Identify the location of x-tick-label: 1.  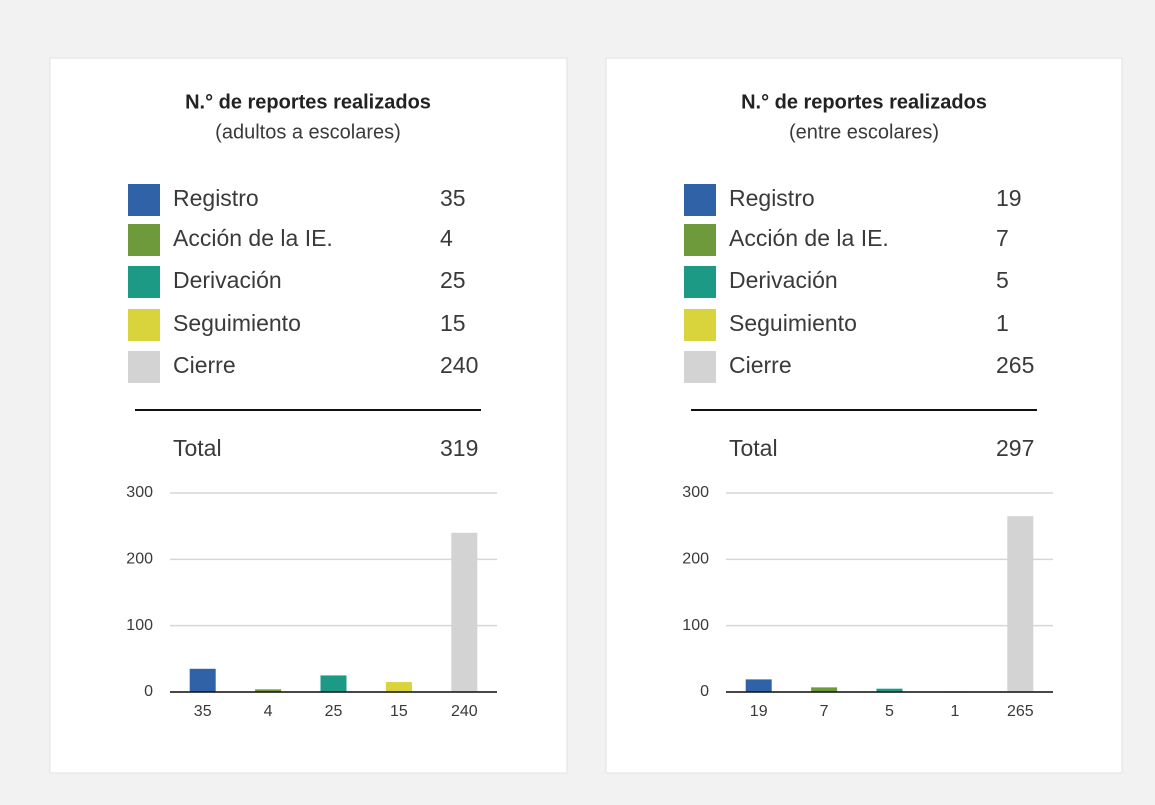
(954, 711).